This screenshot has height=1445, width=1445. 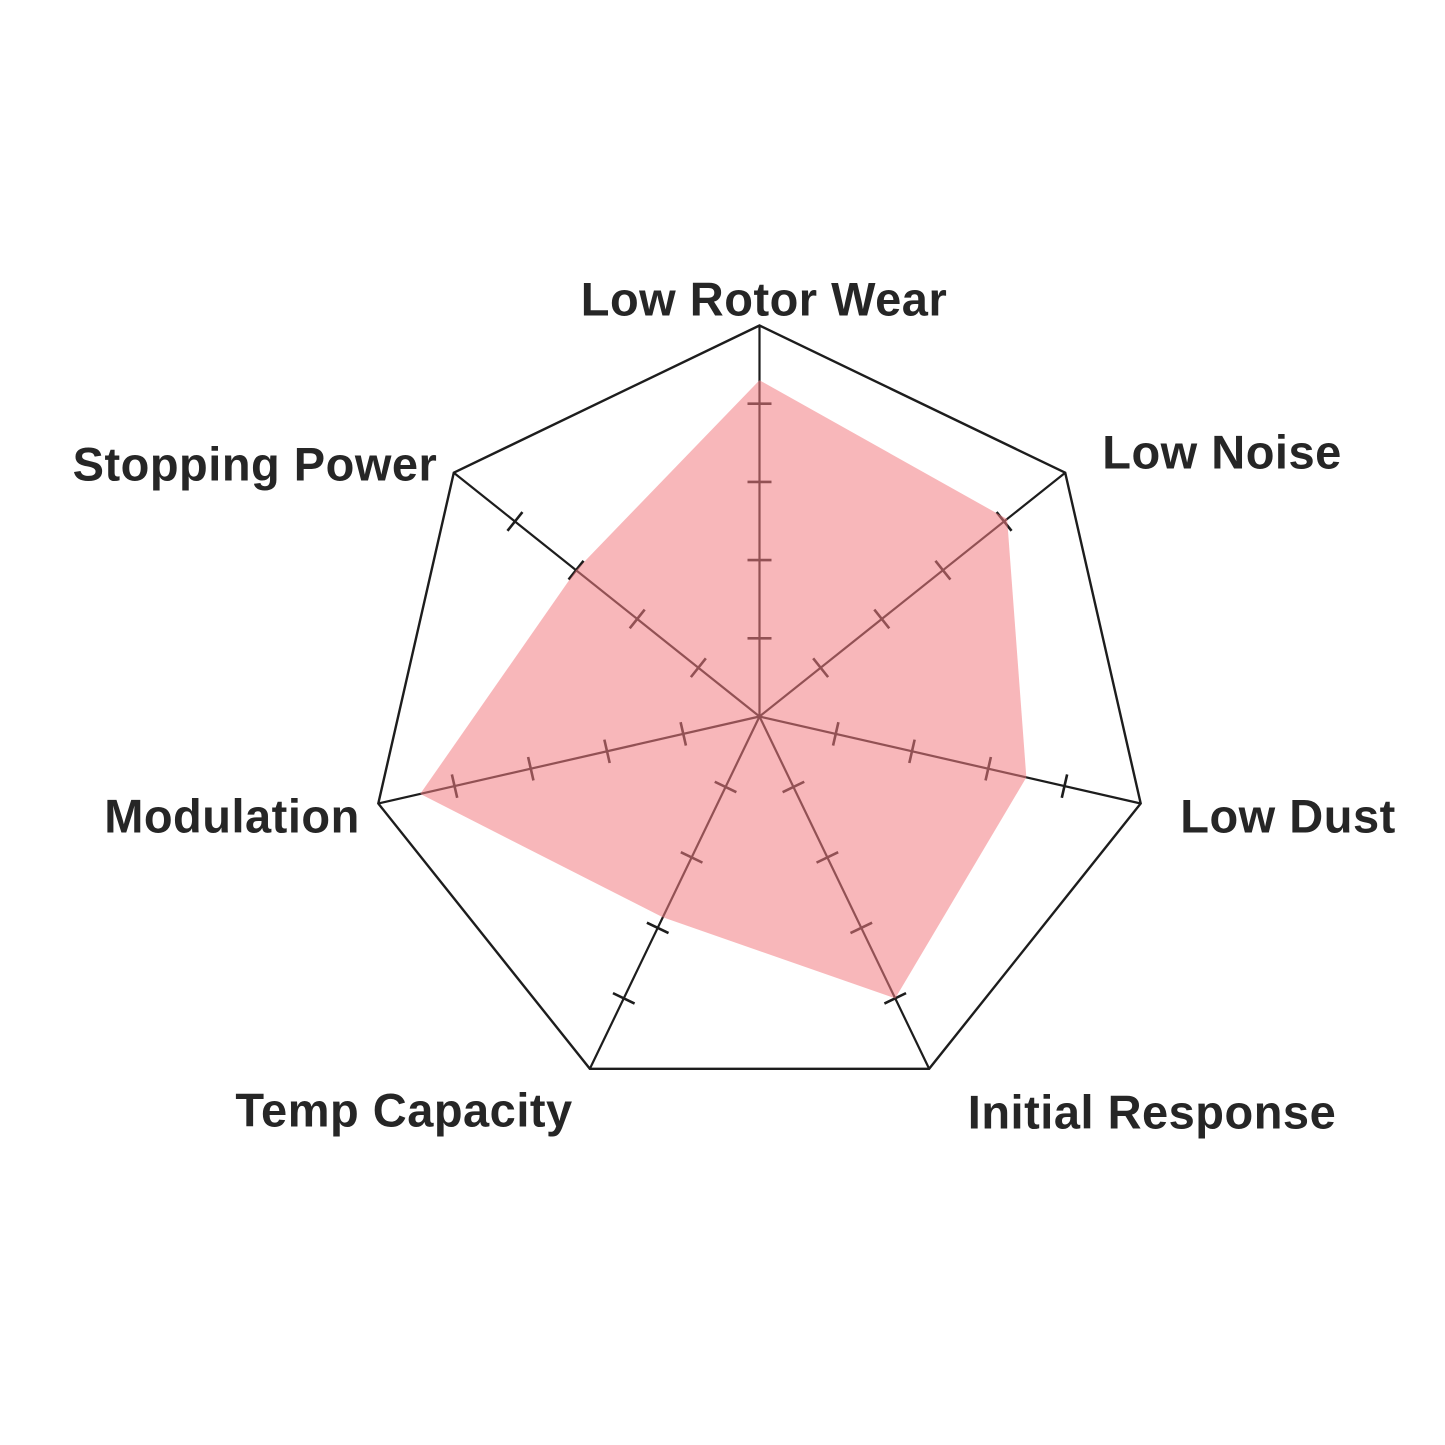 What do you see at coordinates (1288, 816) in the screenshot?
I see `axis-label-low-dust: Low Dust` at bounding box center [1288, 816].